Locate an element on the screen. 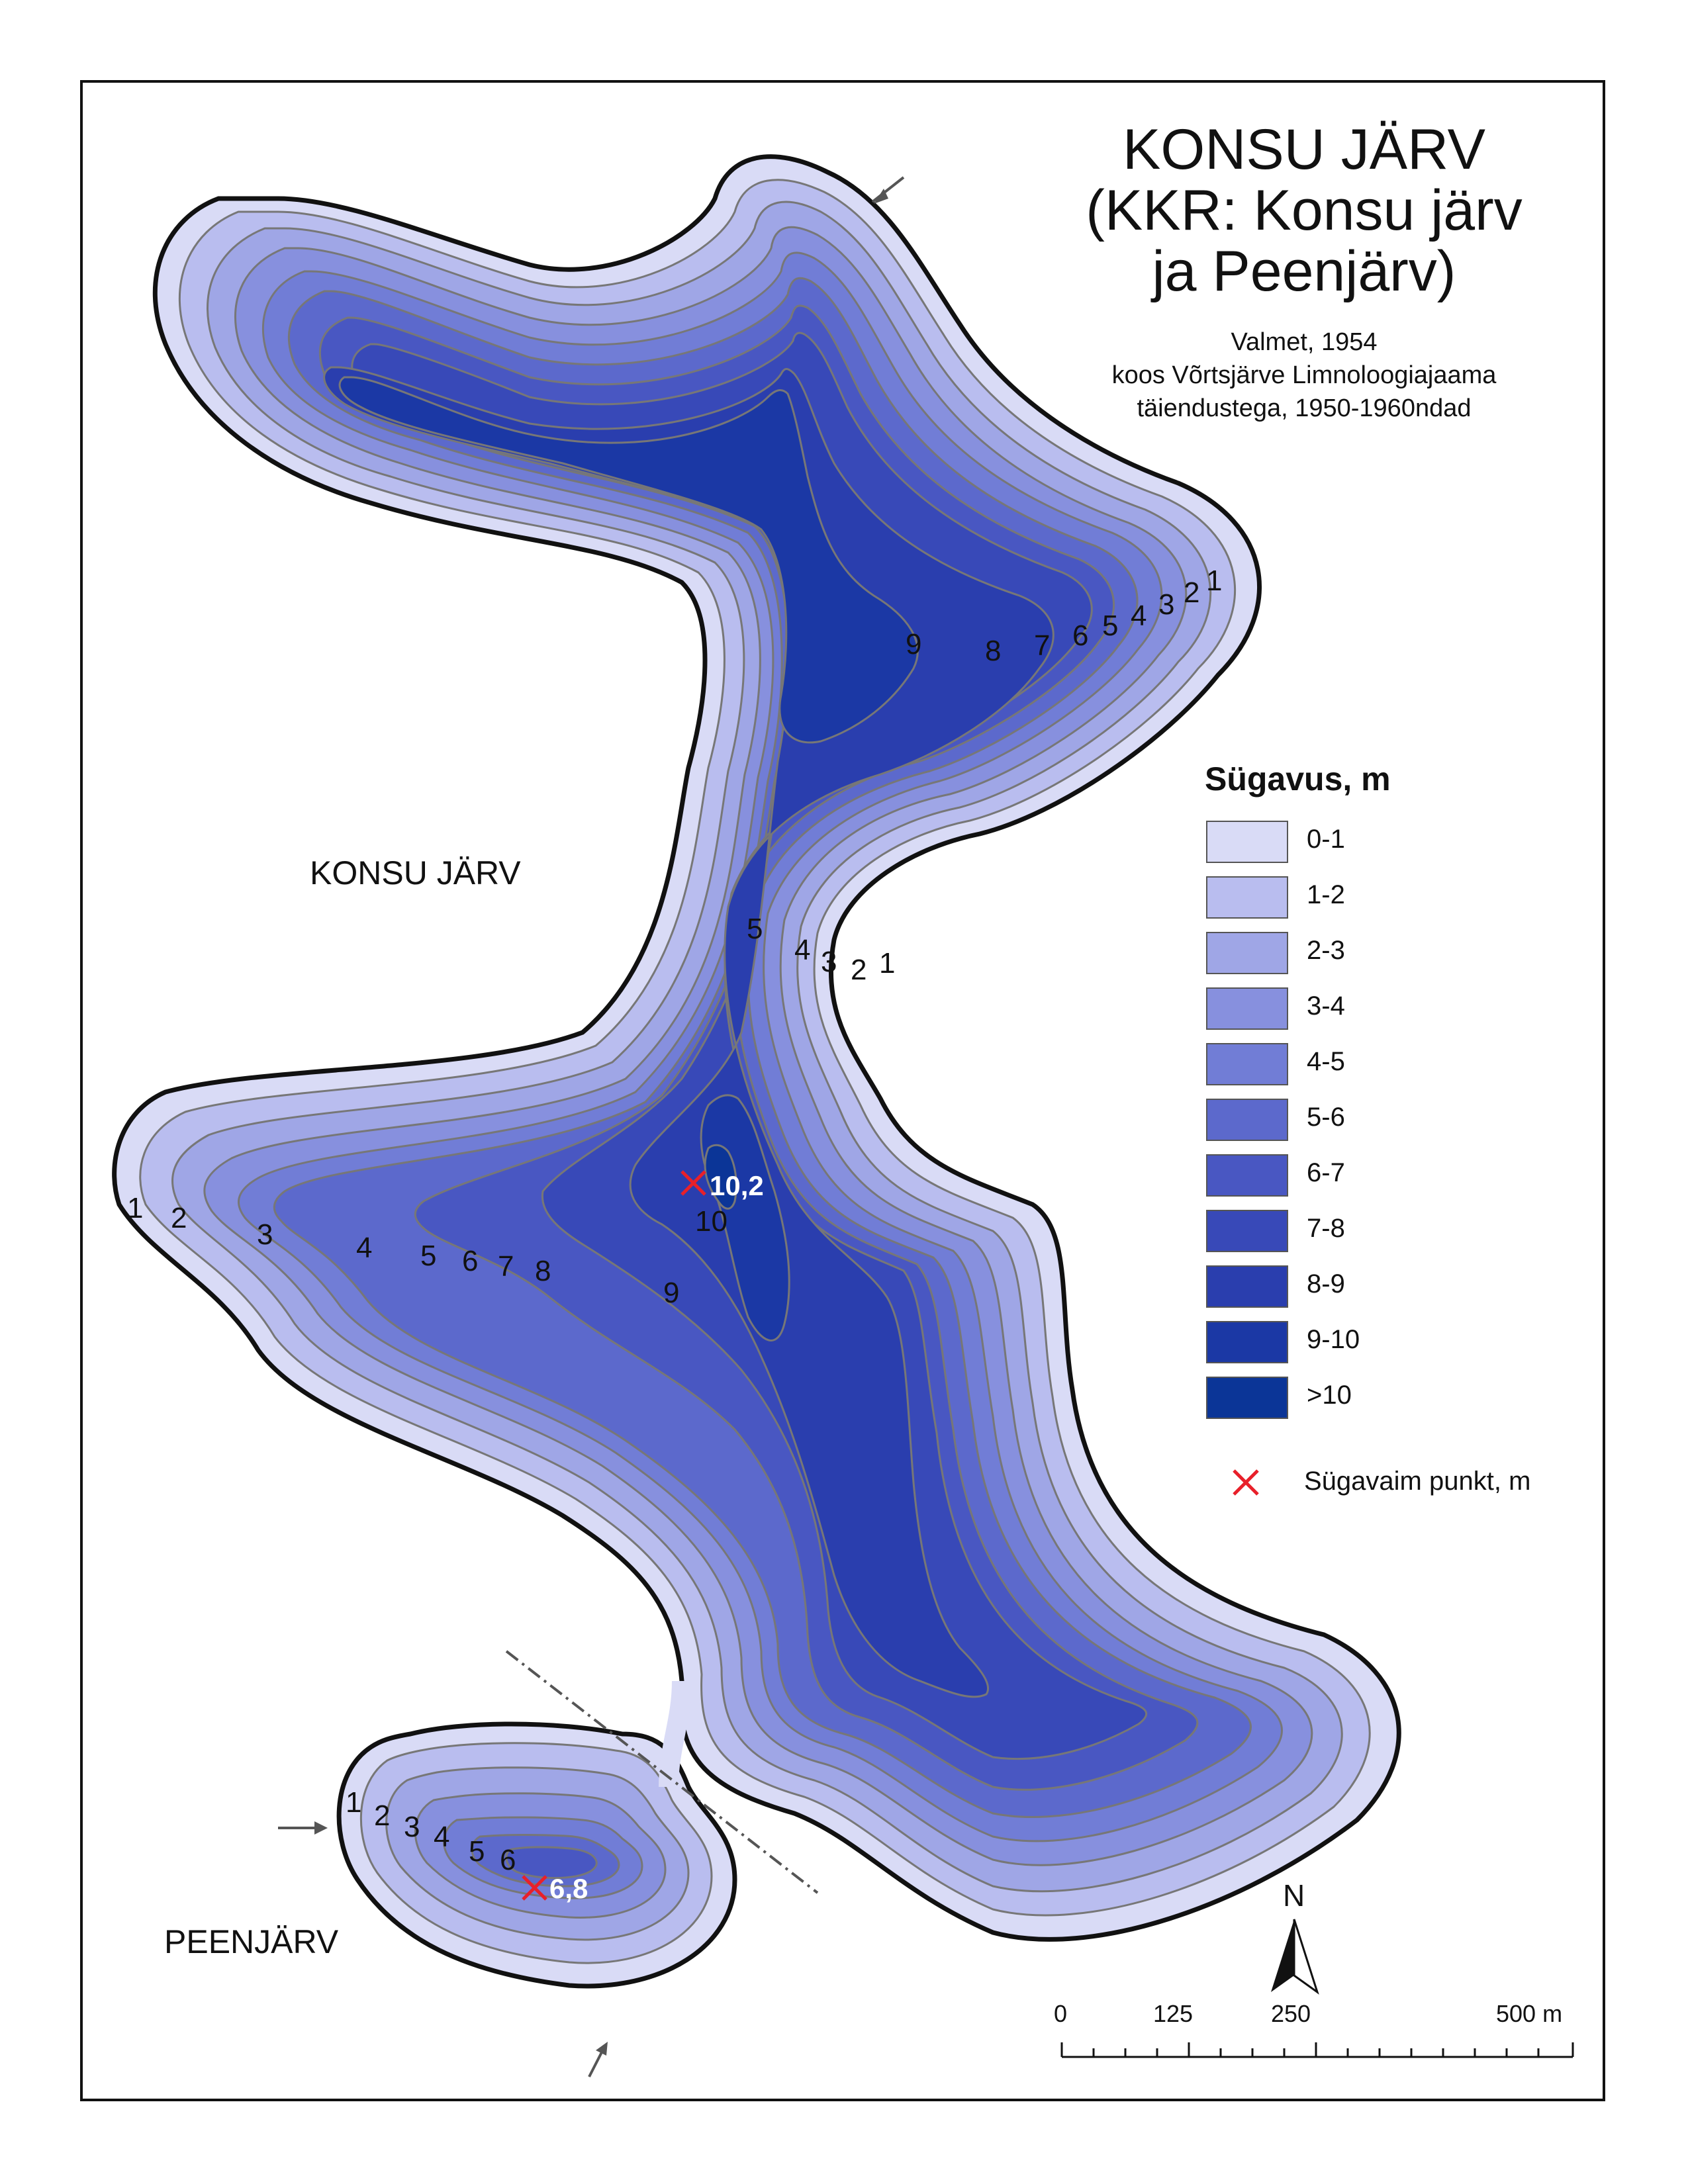  north-arrow-label: N is located at coordinates (1294, 1895).